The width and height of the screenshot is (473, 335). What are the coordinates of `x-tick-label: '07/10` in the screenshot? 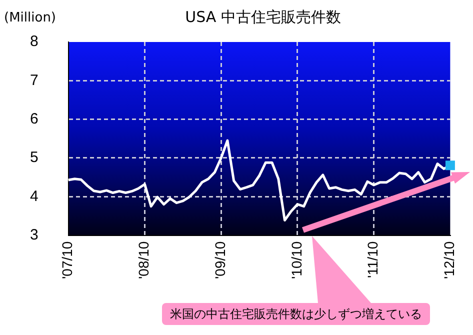 It's located at (67, 260).